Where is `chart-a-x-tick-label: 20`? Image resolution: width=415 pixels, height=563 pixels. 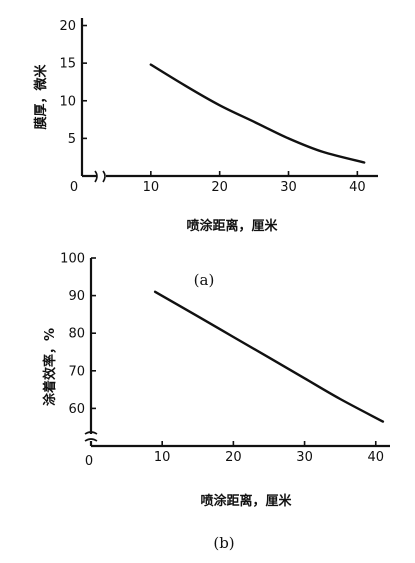 chart-a-x-tick-label: 20 is located at coordinates (219, 187).